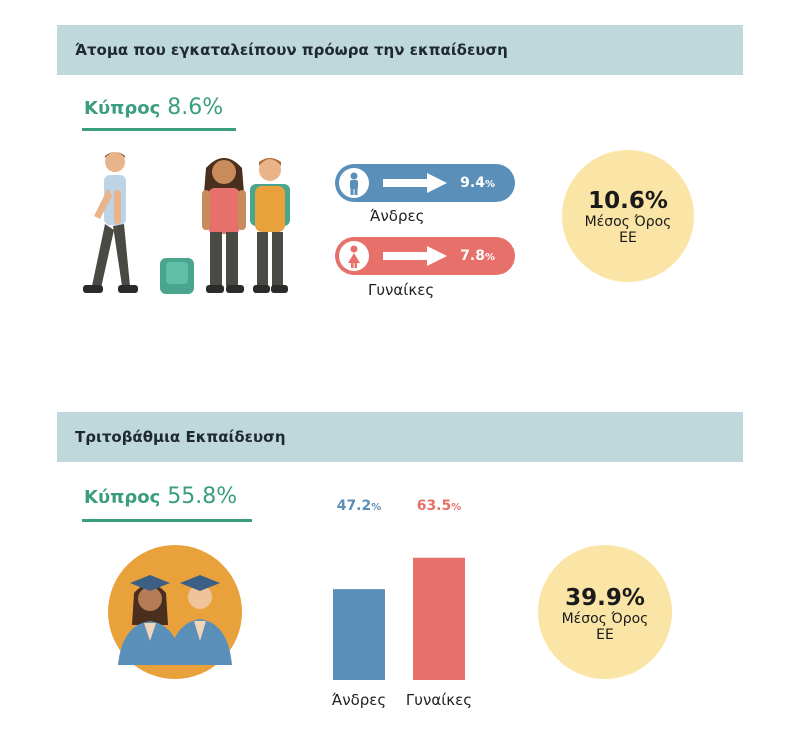 The width and height of the screenshot is (800, 736). Describe the element at coordinates (186, 223) in the screenshot. I see `students-leaving-illustration` at that location.